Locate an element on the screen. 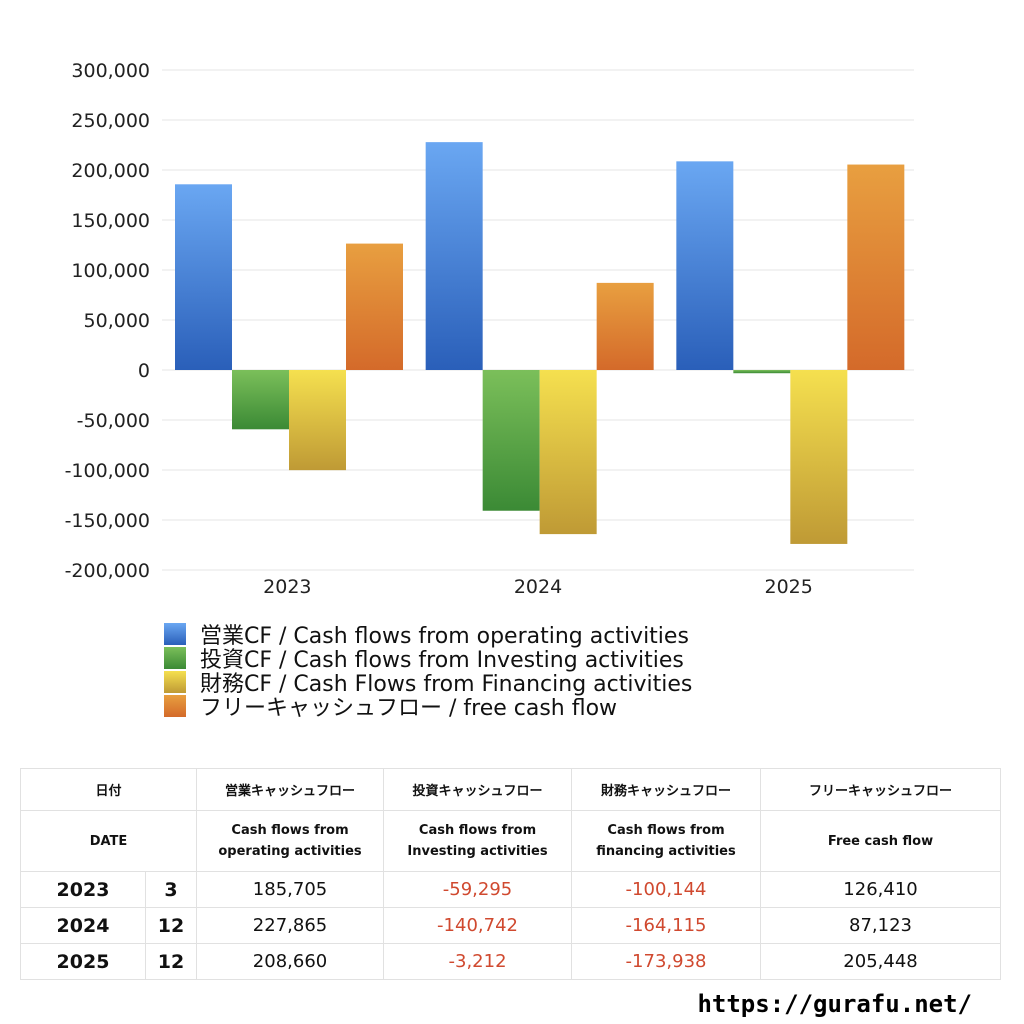 This screenshot has width=1024, height=1024. legend-swatch-free is located at coordinates (175, 706).